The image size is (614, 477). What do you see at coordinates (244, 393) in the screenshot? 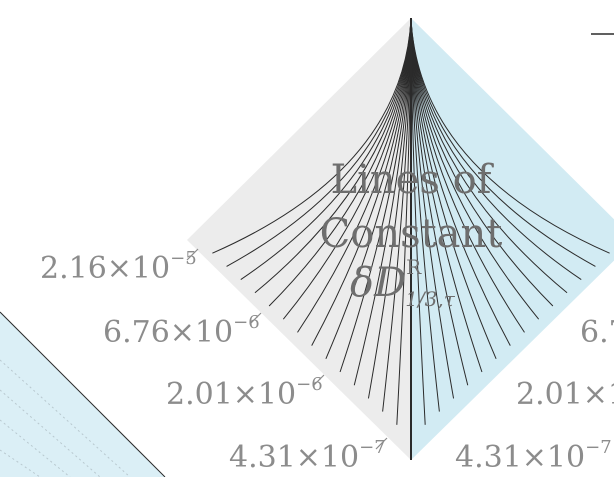
I see `left-tick-label: 2.01×10⁻⁶` at bounding box center [244, 393].